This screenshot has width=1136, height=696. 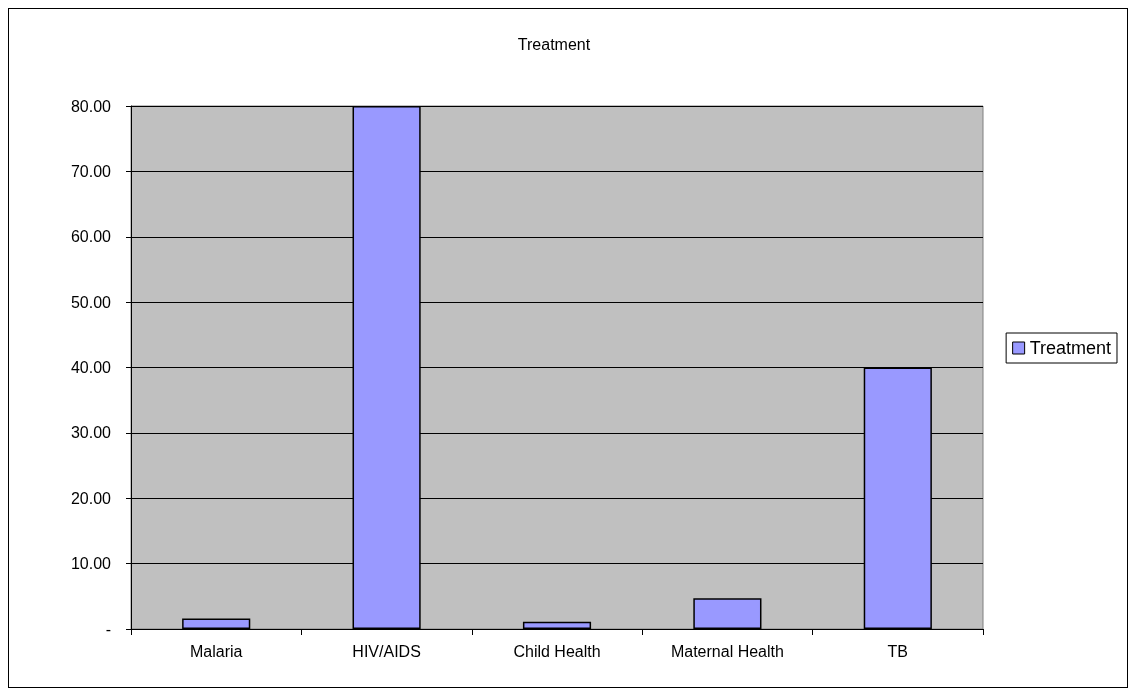 I want to click on y-tick-label: 10.00, so click(x=91, y=564).